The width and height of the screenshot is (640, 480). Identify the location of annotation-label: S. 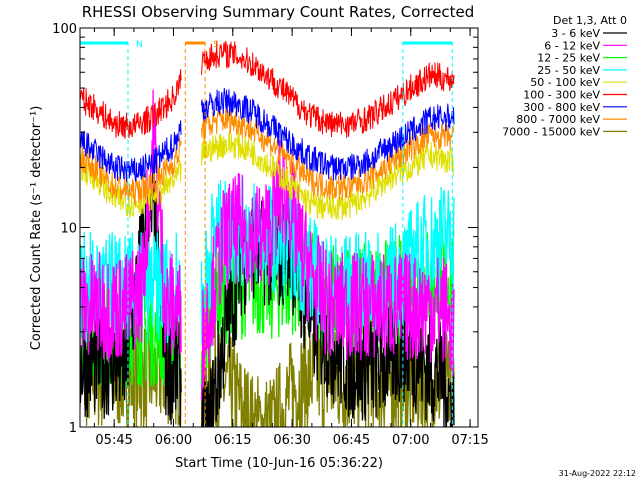
(216, 45).